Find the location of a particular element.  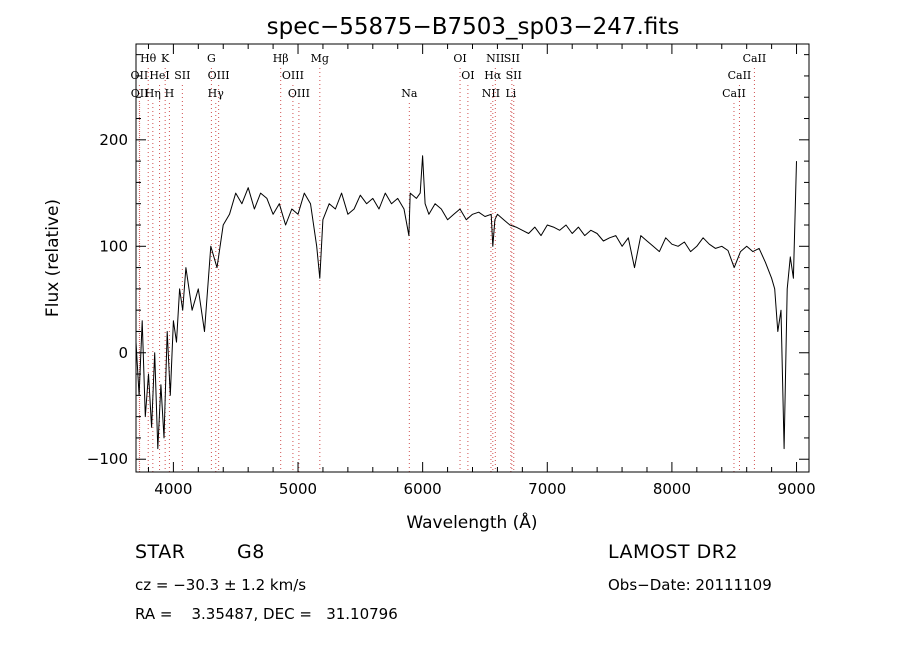

sky-coordinates: RA = 3.35487, DEC = 31.10796 is located at coordinates (266, 614).